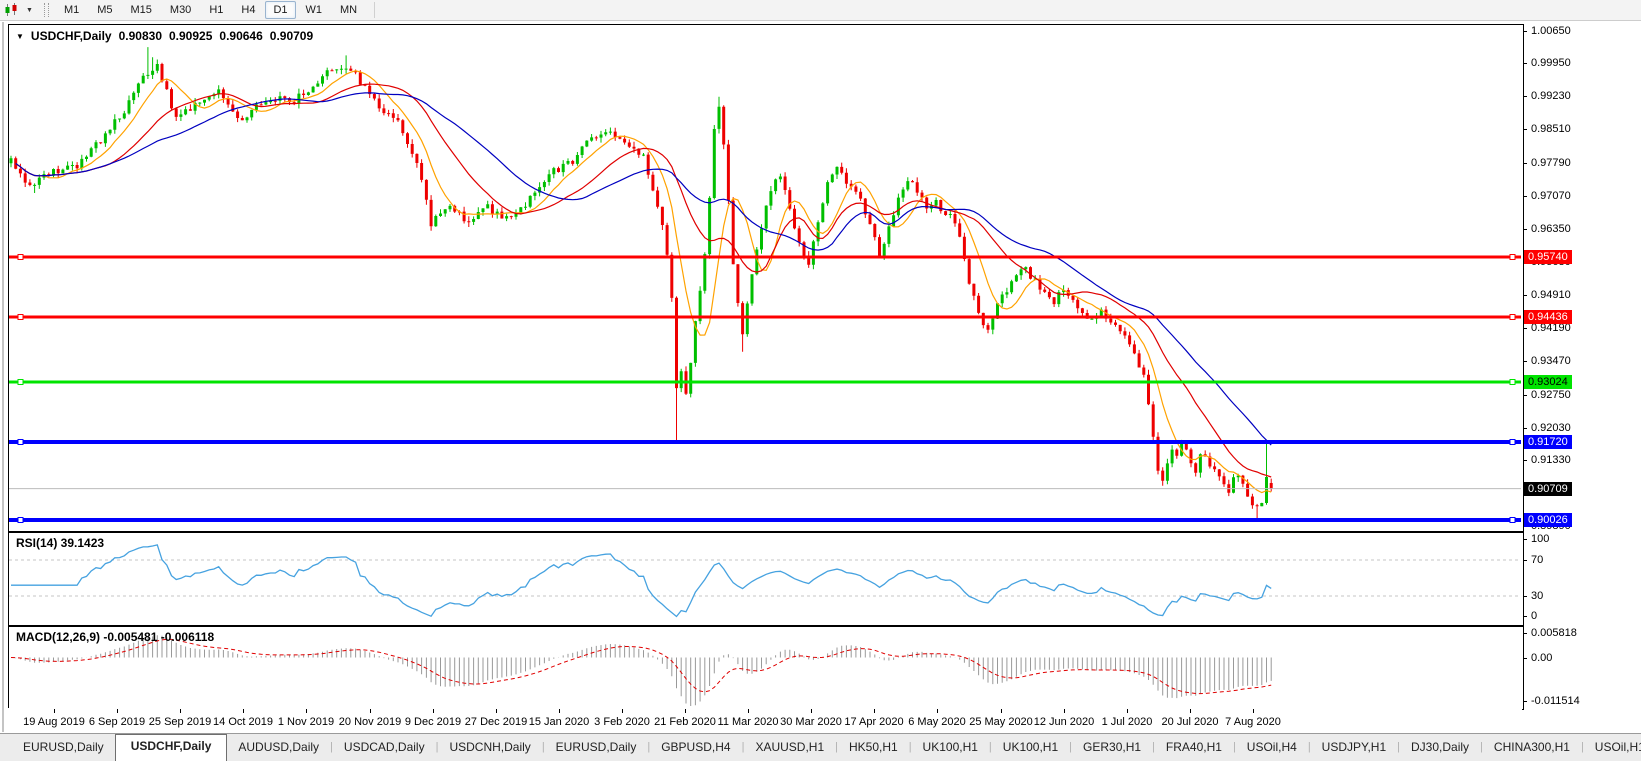 The image size is (1641, 761). What do you see at coordinates (280, 10) in the screenshot?
I see `timeframe-button-d1: D1` at bounding box center [280, 10].